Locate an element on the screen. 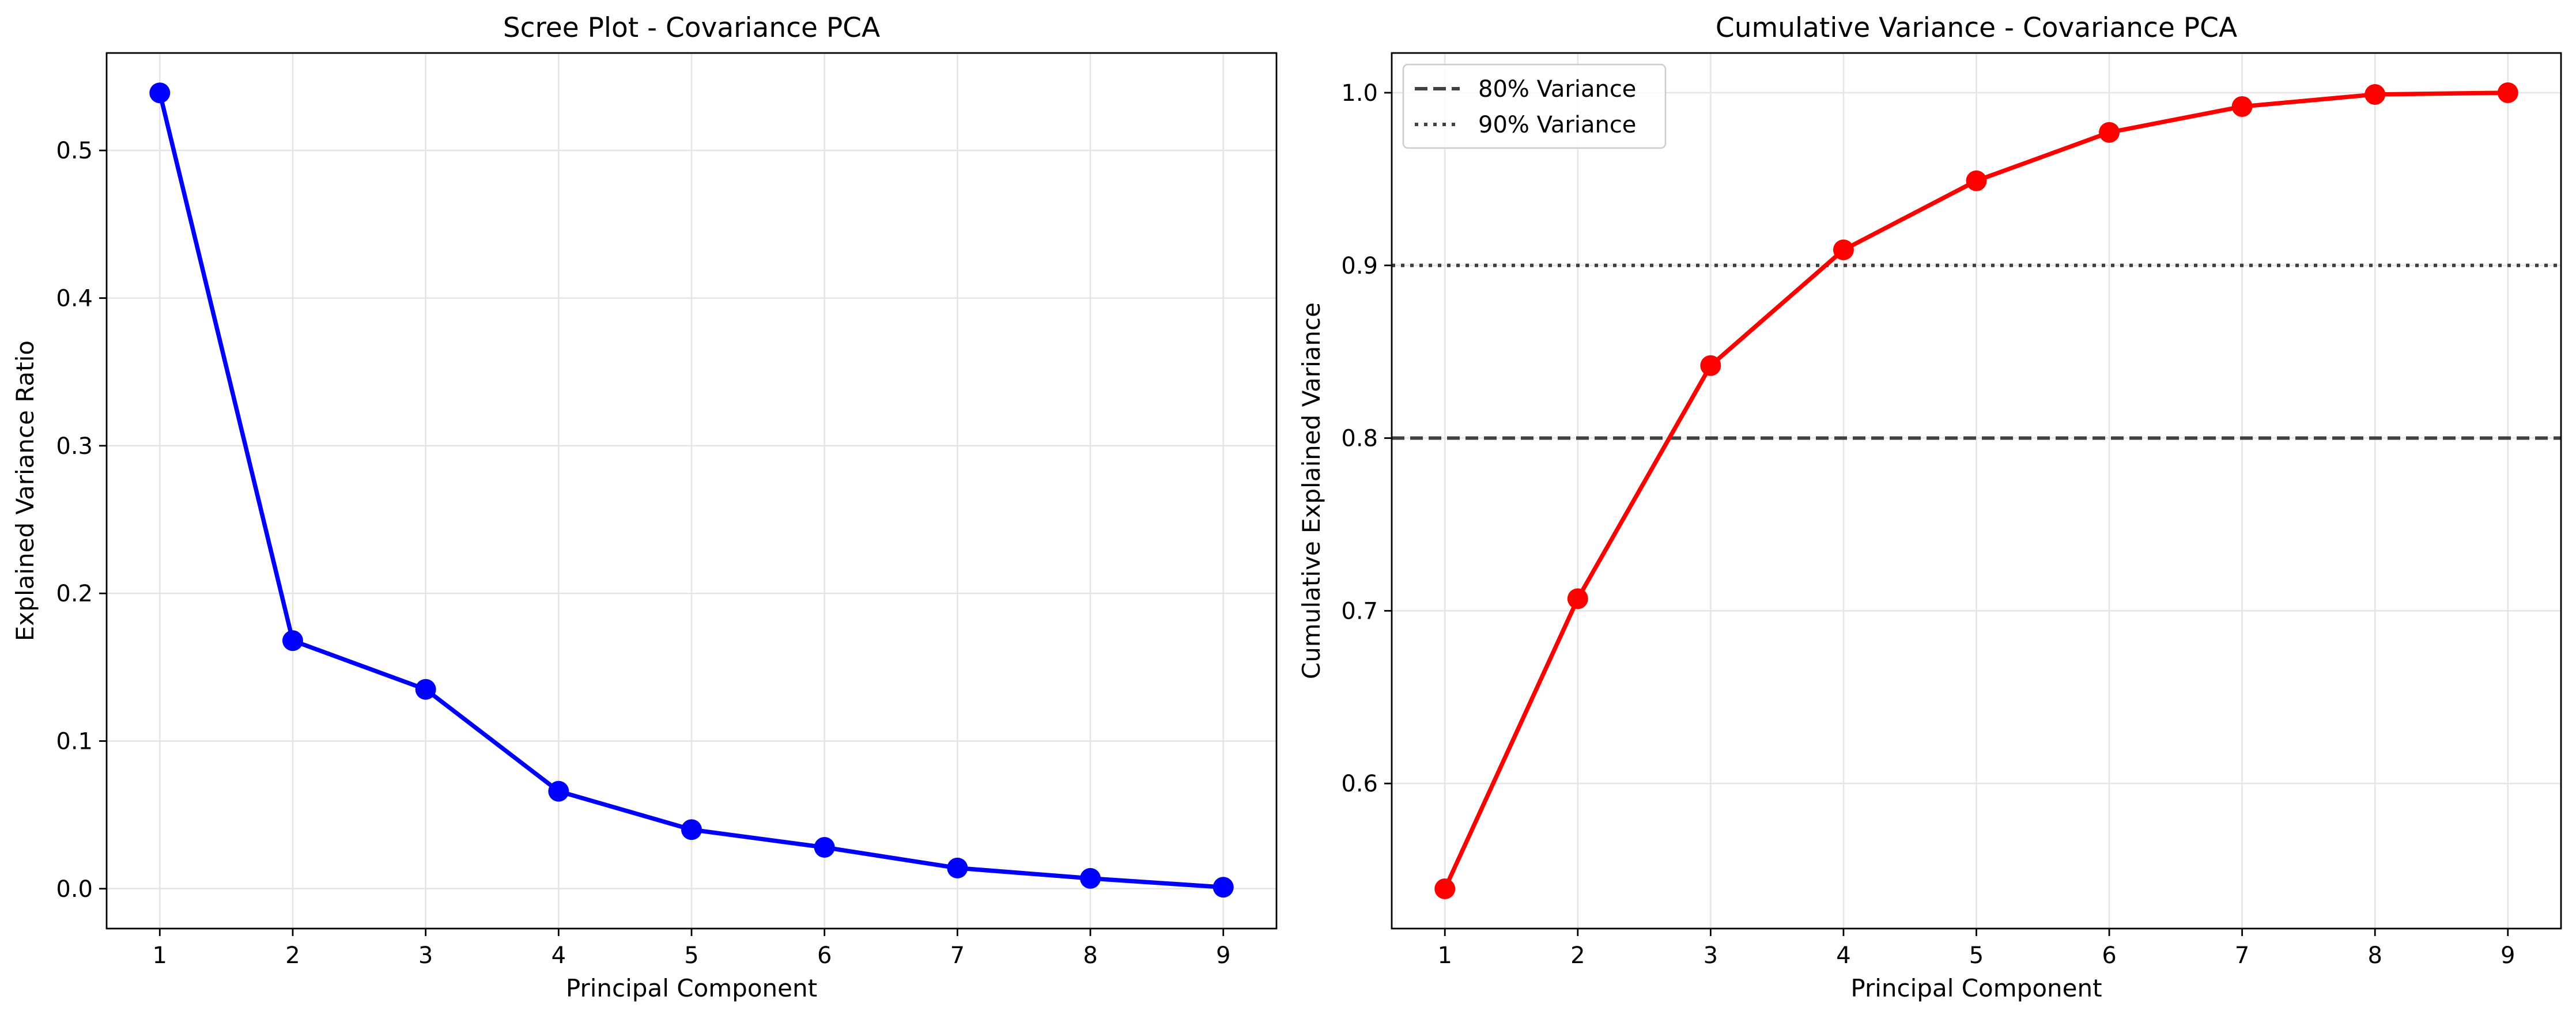  legend-label: 90% Variance is located at coordinates (1557, 125).